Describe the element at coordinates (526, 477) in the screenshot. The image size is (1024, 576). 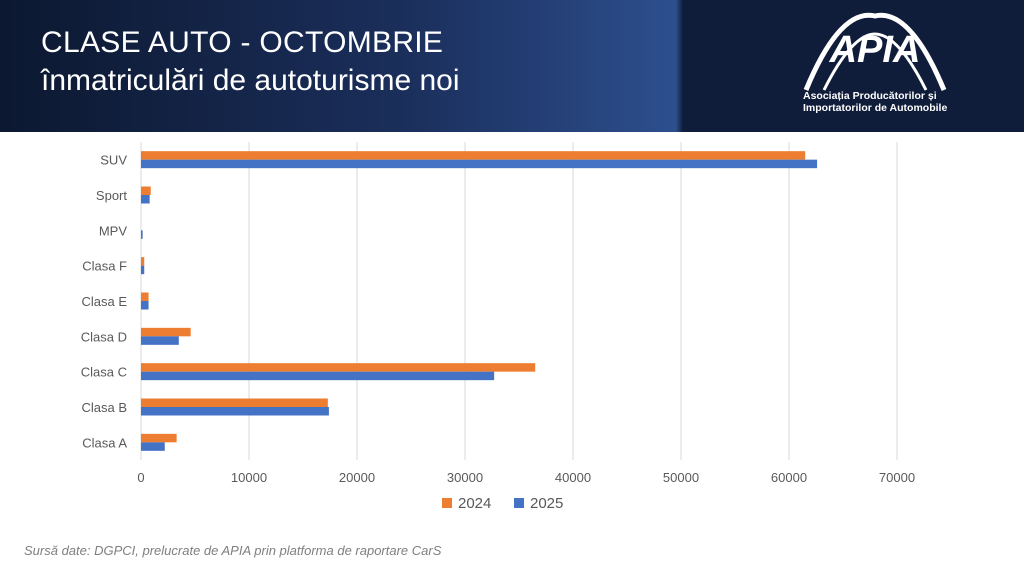
I see `x-tick-labels: 0 10000 20000 30000 40000 50000 60000 70000` at that location.